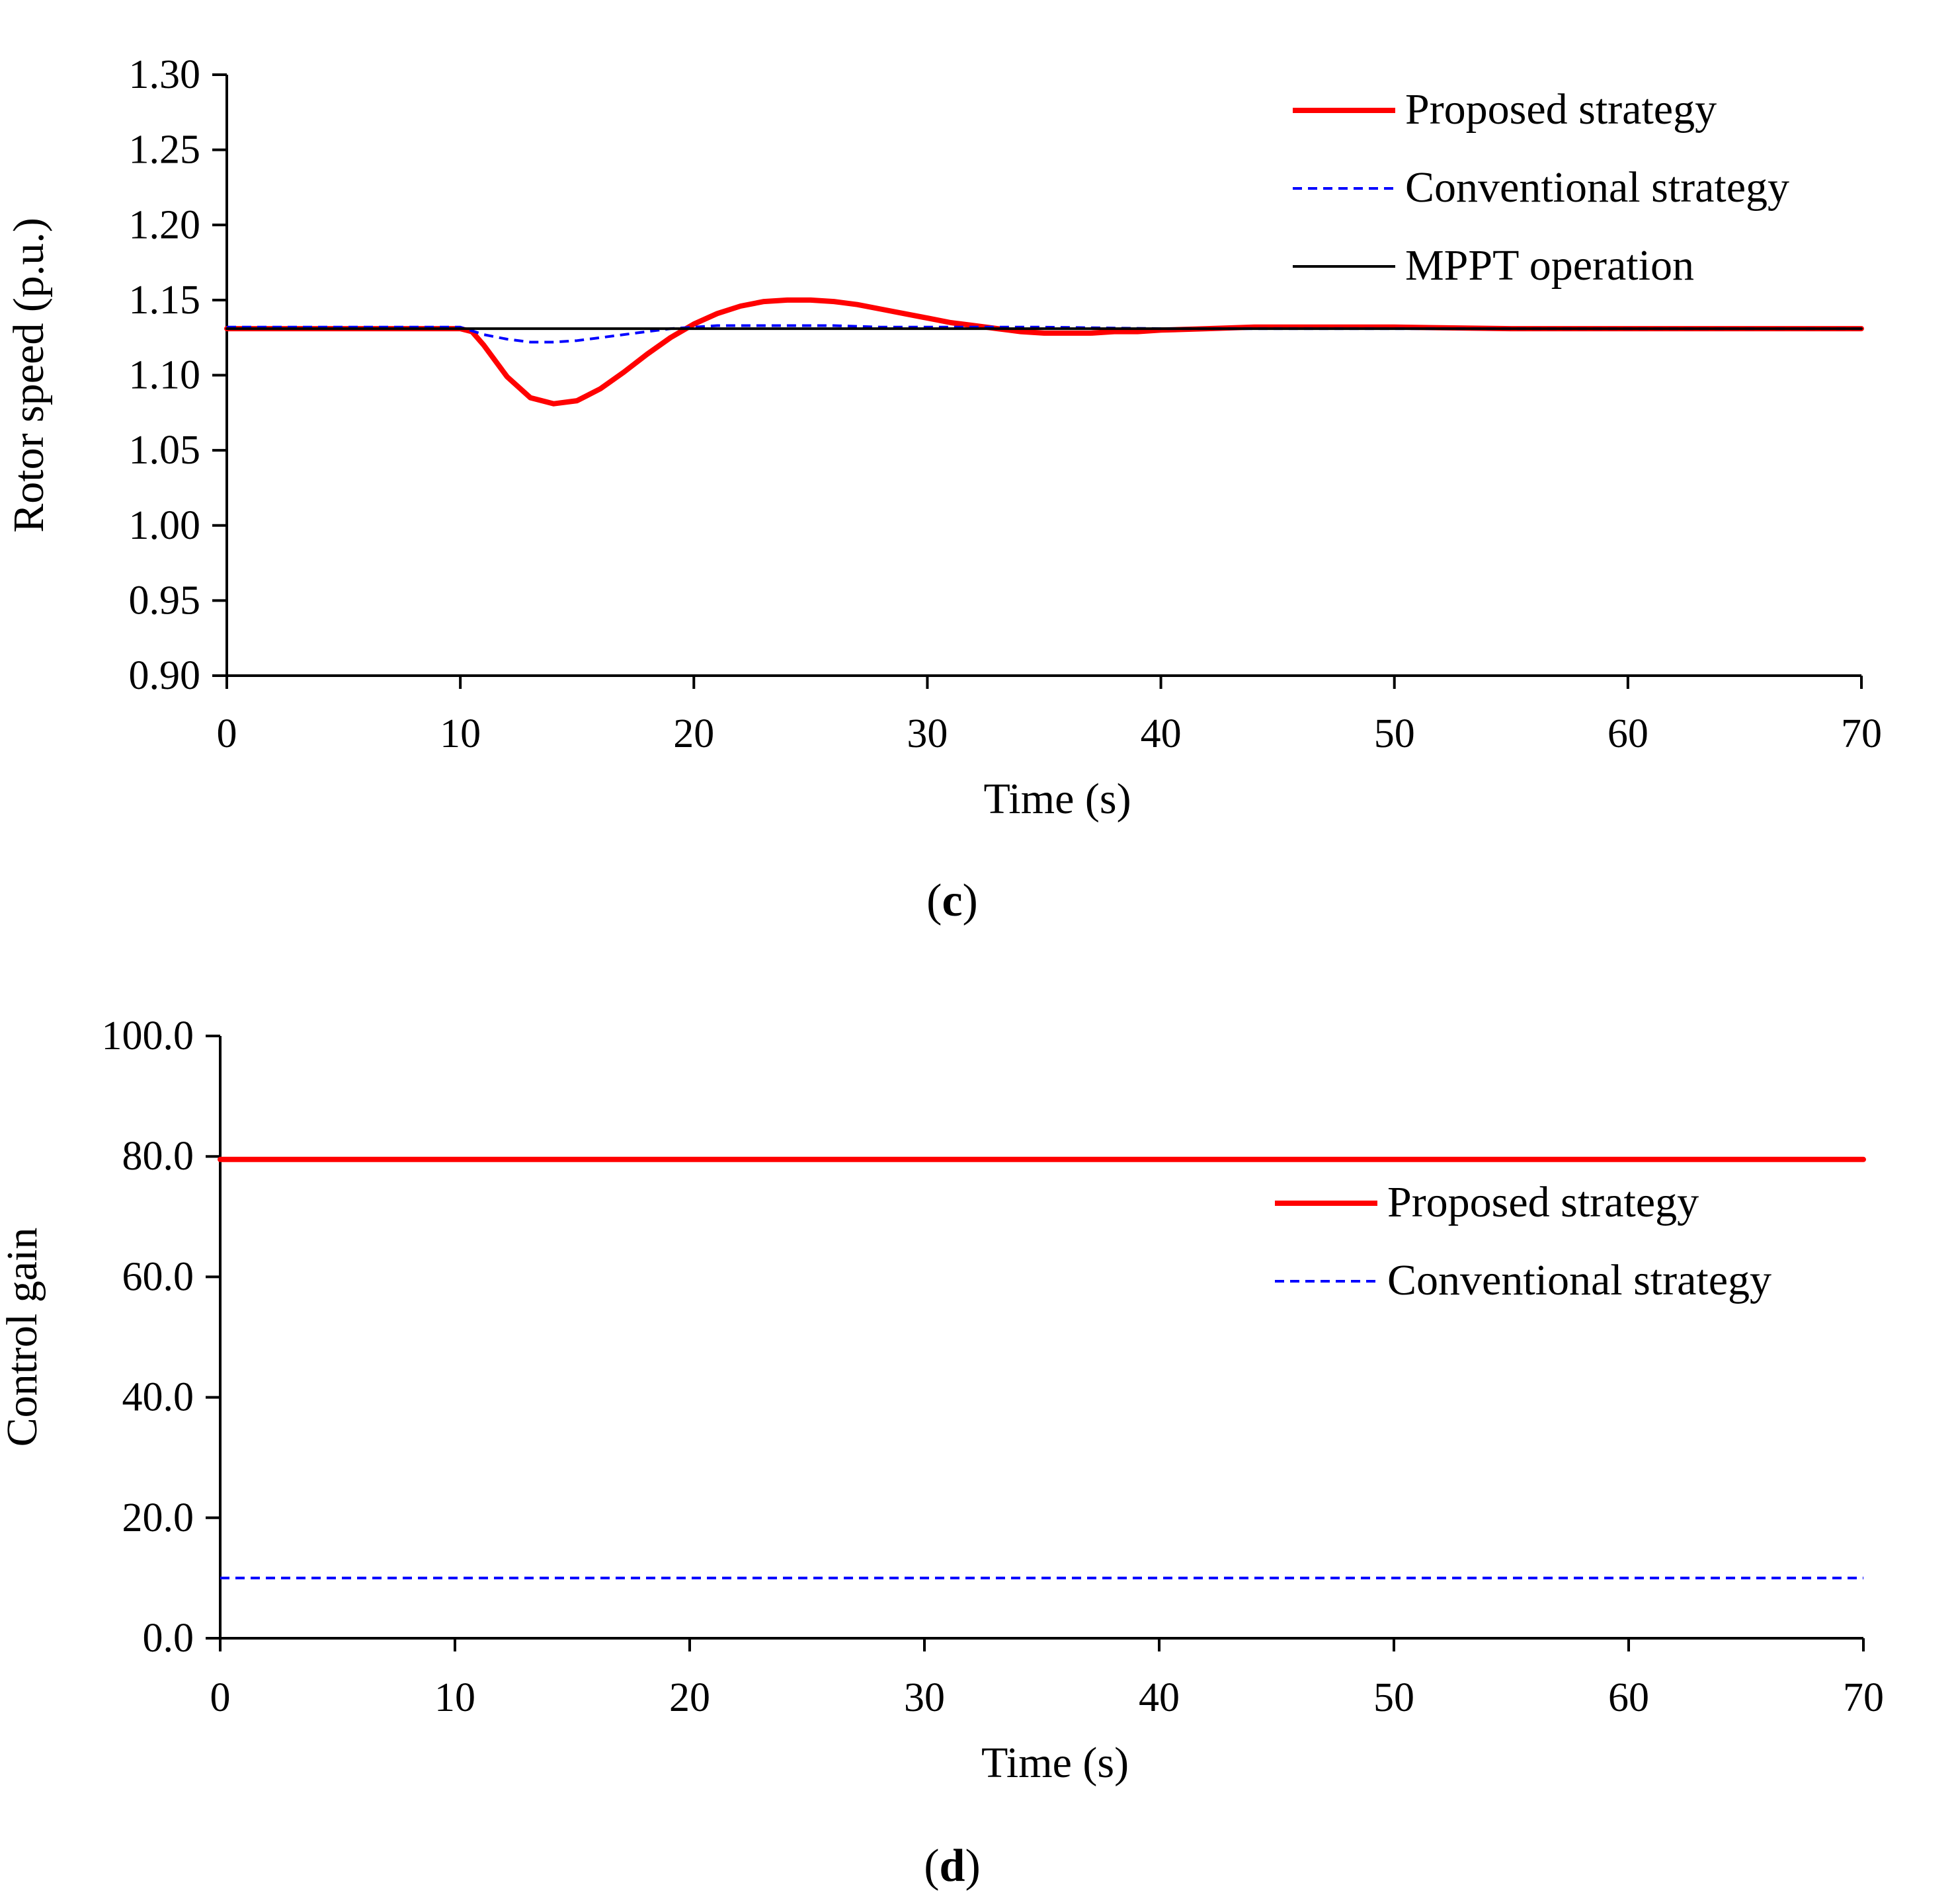 The image size is (1954, 1904). I want to click on y-tick-label: 1.25, so click(165, 150).